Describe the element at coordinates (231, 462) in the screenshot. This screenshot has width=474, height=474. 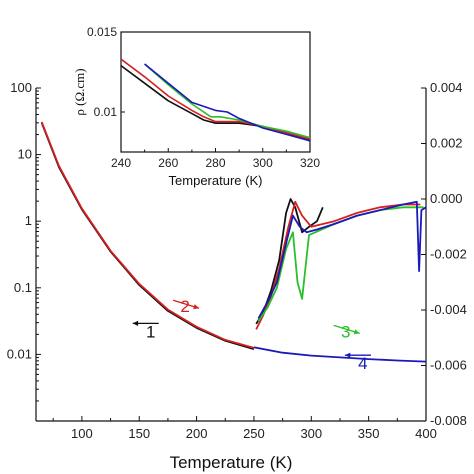
I see `x-axis-title: Temperature (K)` at that location.